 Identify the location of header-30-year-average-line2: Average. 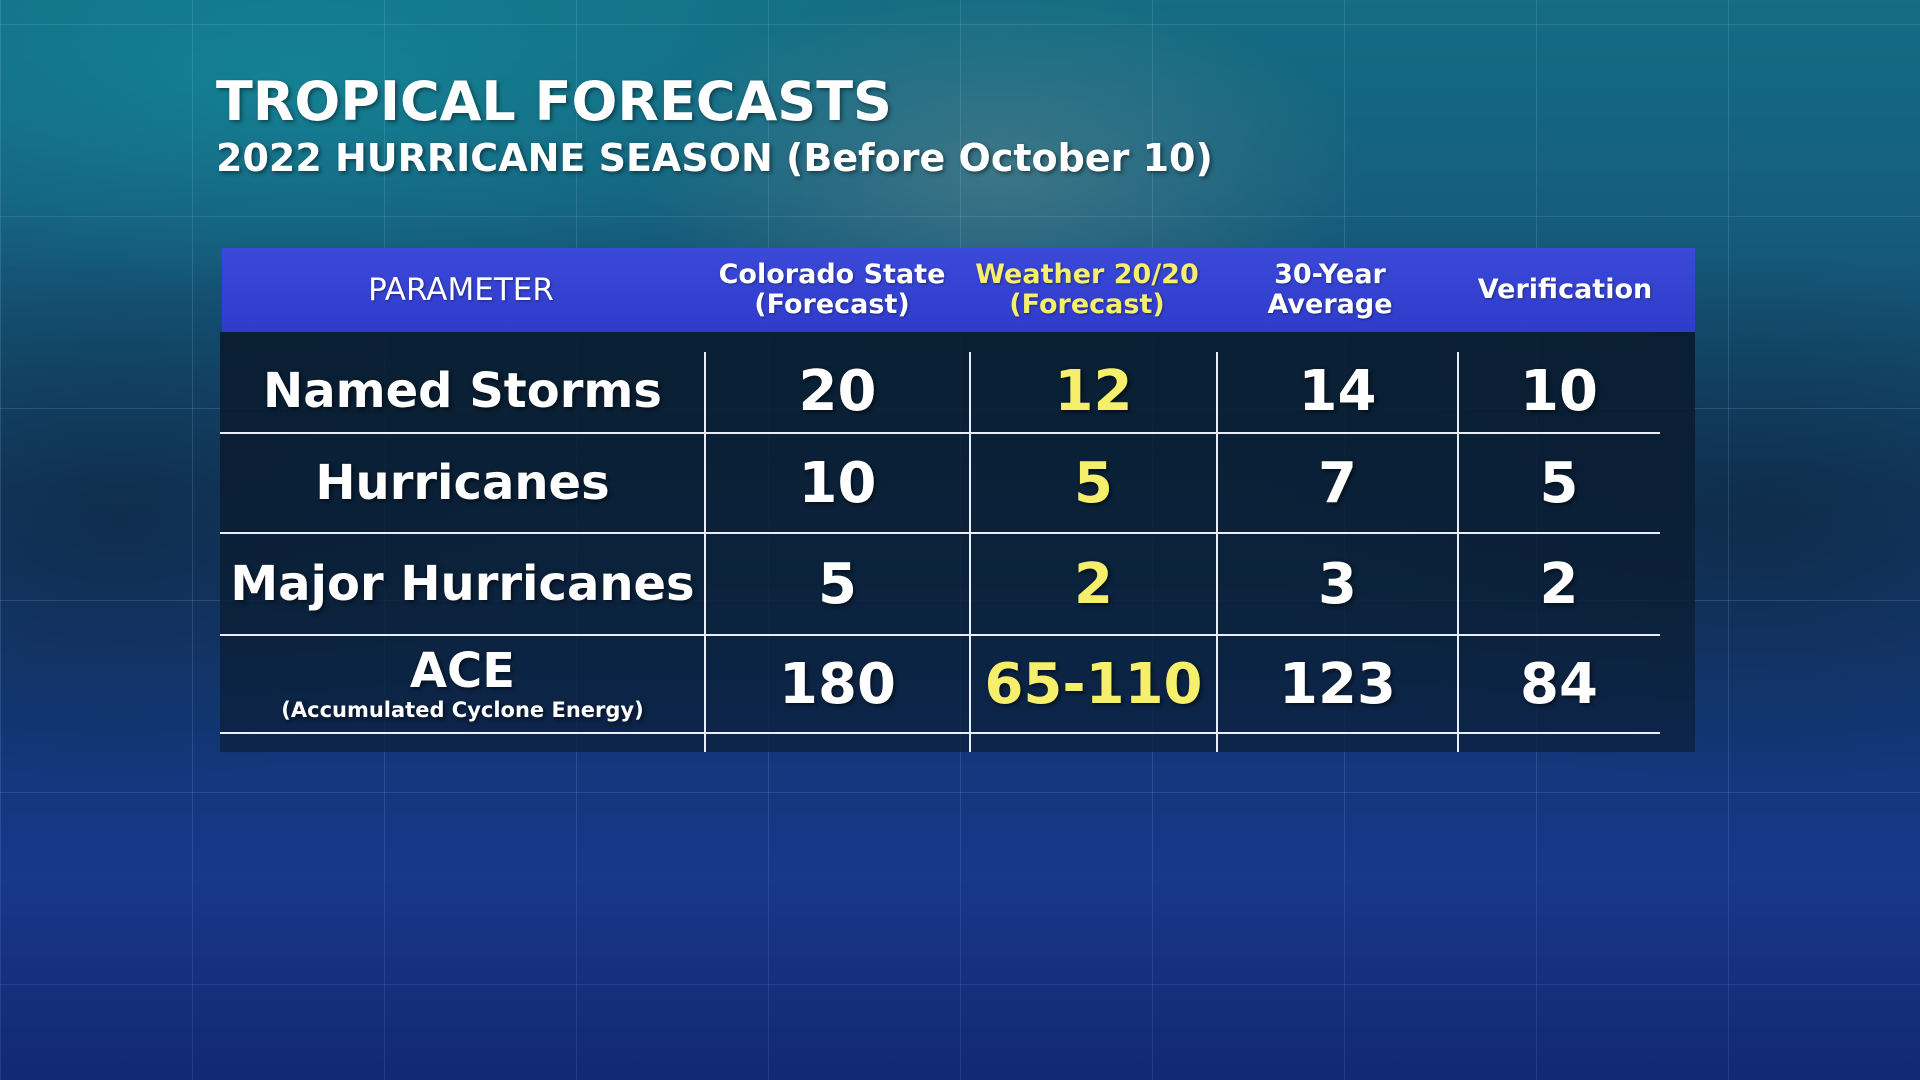
(1330, 304).